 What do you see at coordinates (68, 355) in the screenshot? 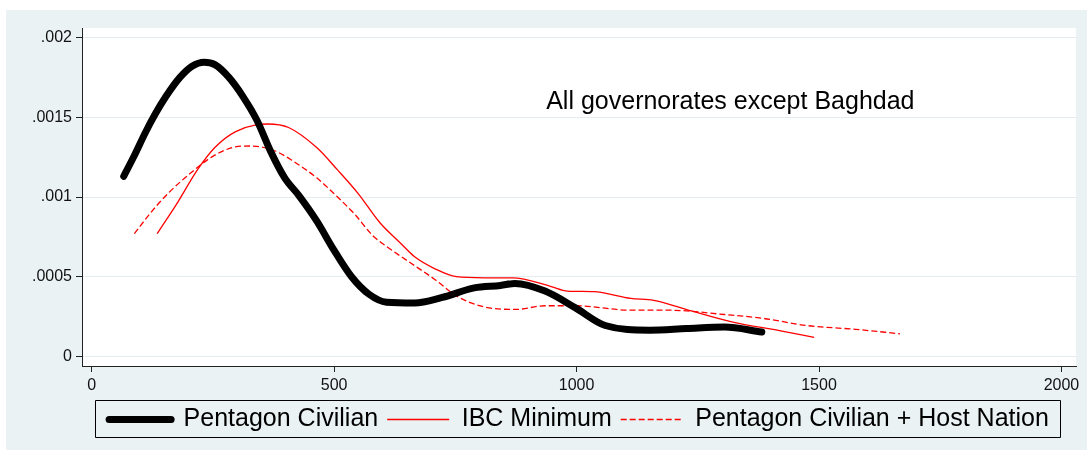
I see `y-tick-label: 0` at bounding box center [68, 355].